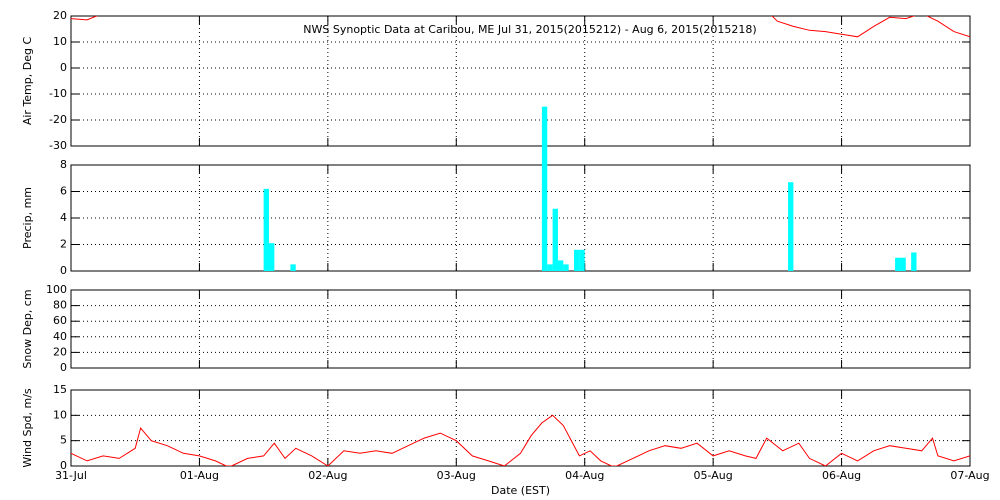  I want to click on y-tick-label: 4, so click(63, 217).